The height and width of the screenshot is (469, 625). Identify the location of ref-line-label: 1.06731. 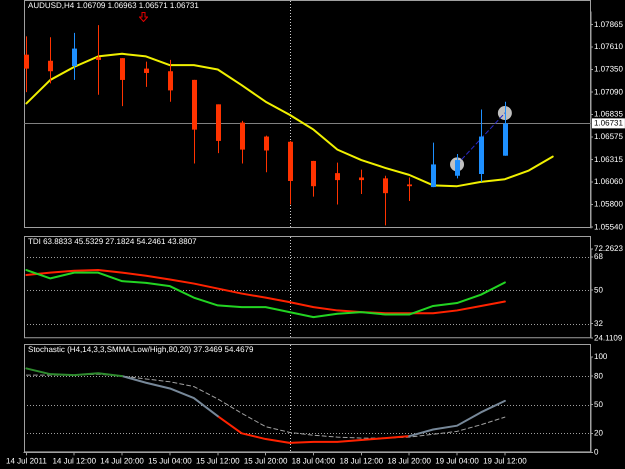
(609, 123).